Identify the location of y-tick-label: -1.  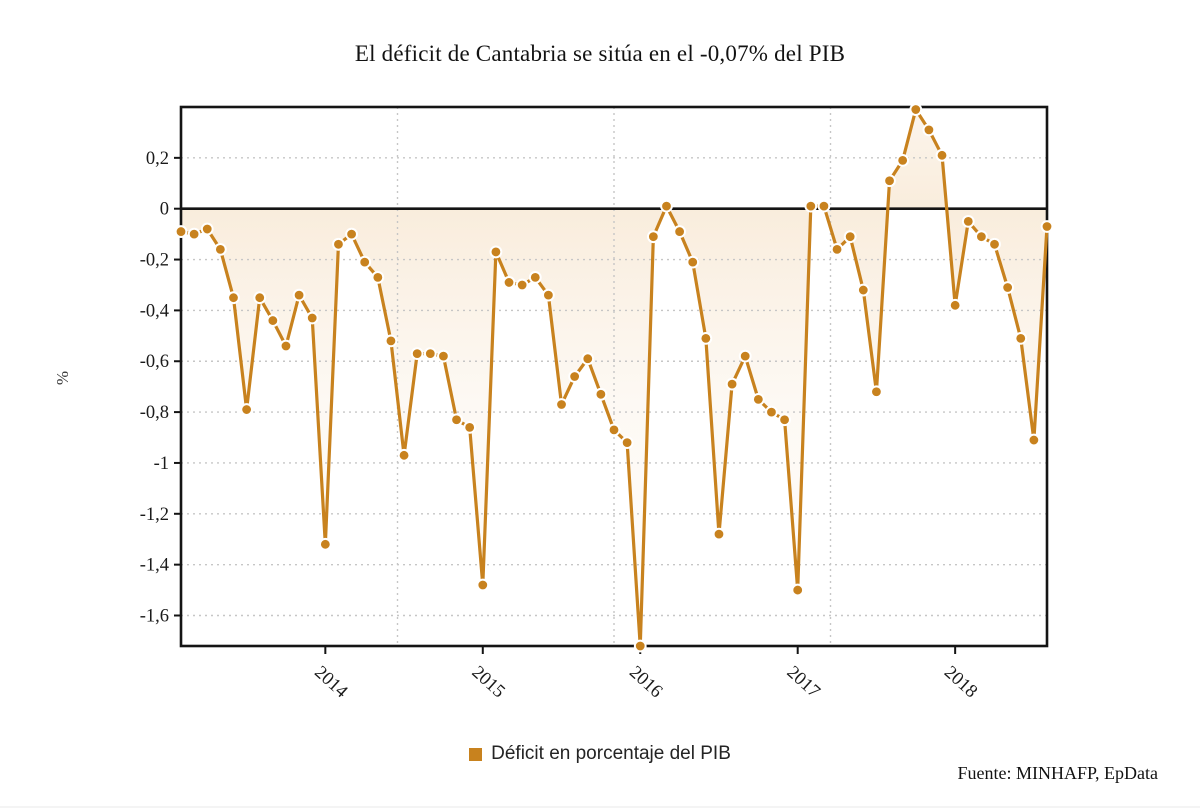
(161, 464).